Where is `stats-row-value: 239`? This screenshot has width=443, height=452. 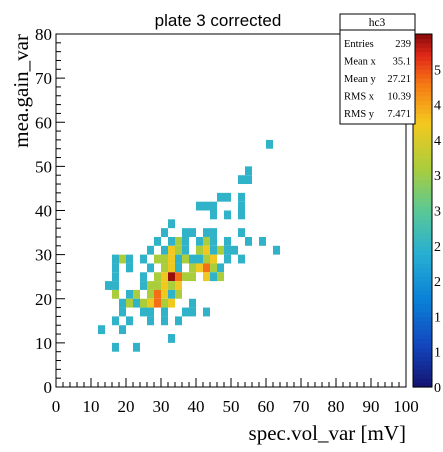 stats-row-value: 239 is located at coordinates (403, 44).